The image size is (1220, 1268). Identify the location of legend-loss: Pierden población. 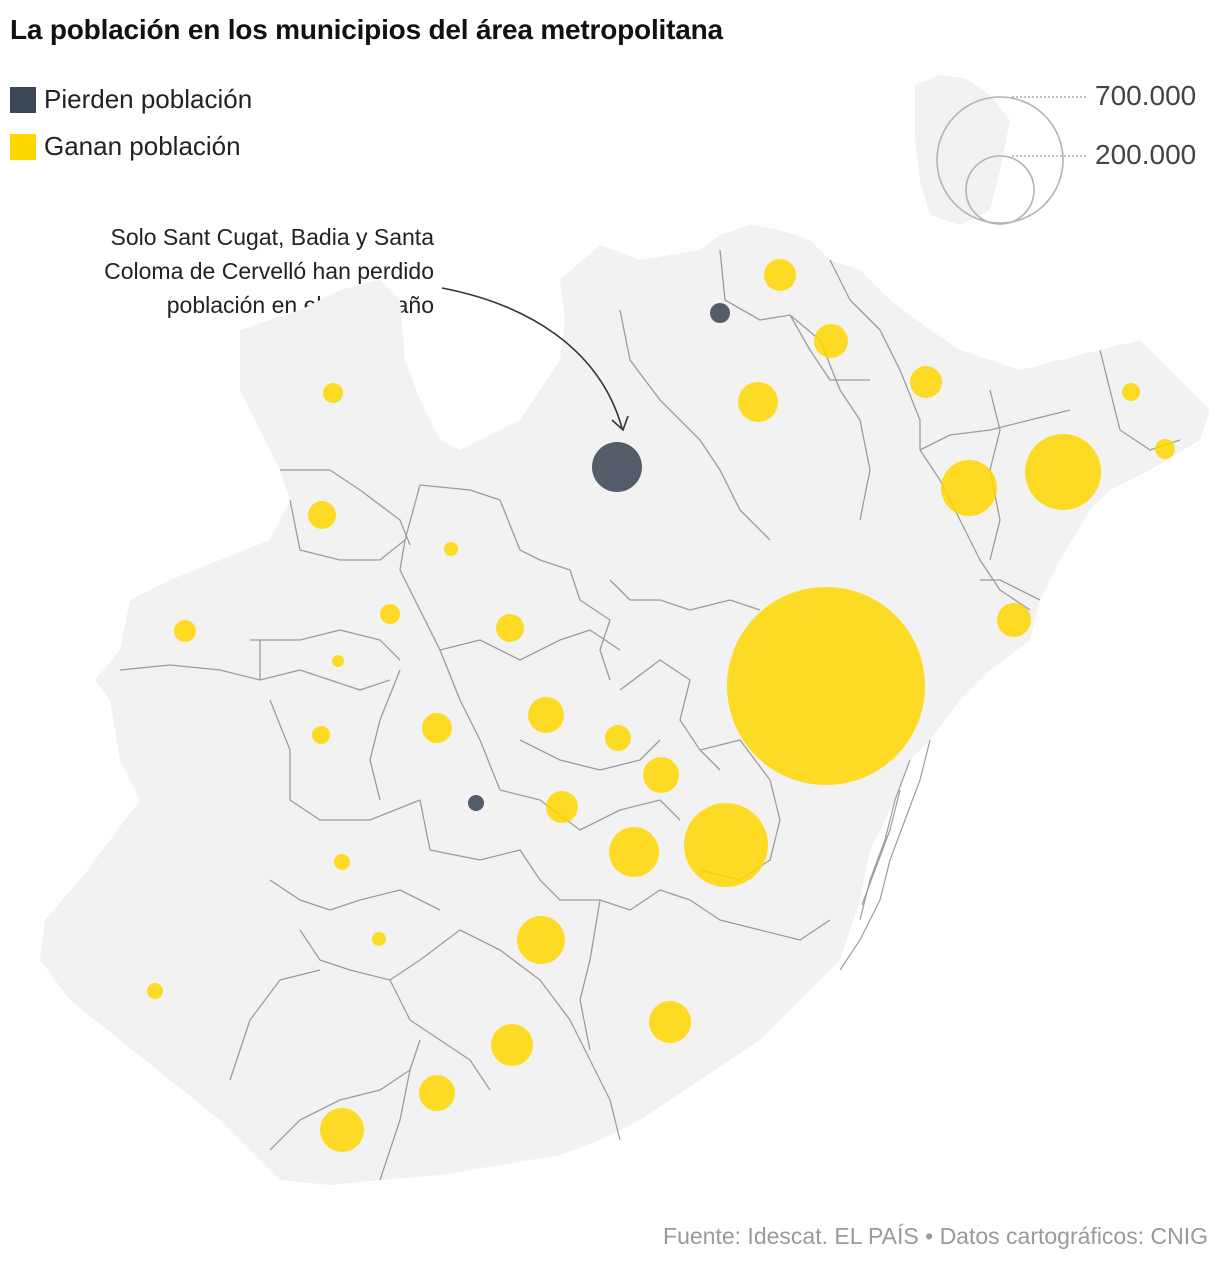
(131, 99).